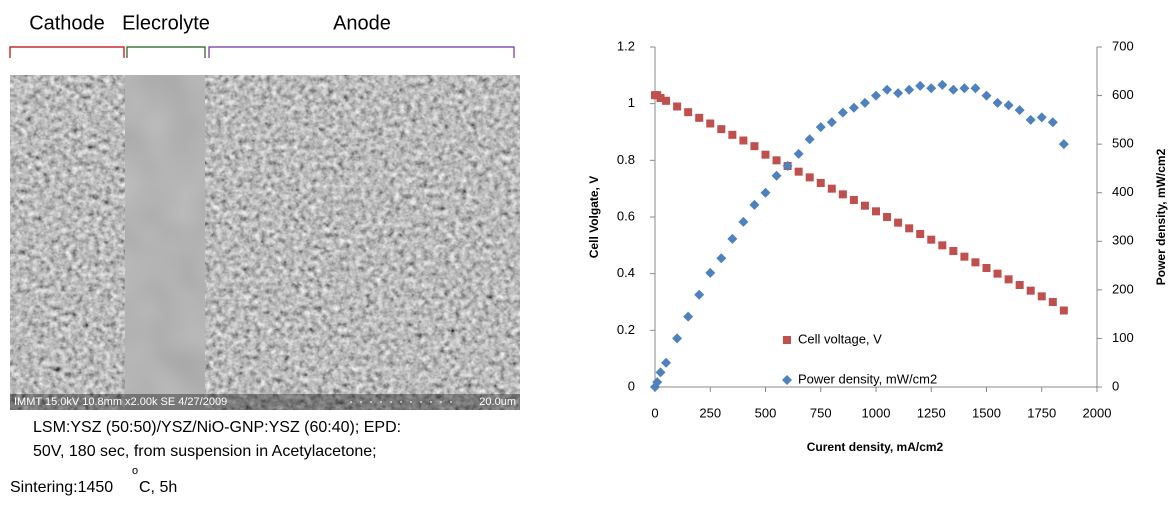 The height and width of the screenshot is (531, 1174). What do you see at coordinates (1115, 385) in the screenshot?
I see `y2-tick-label: 0` at bounding box center [1115, 385].